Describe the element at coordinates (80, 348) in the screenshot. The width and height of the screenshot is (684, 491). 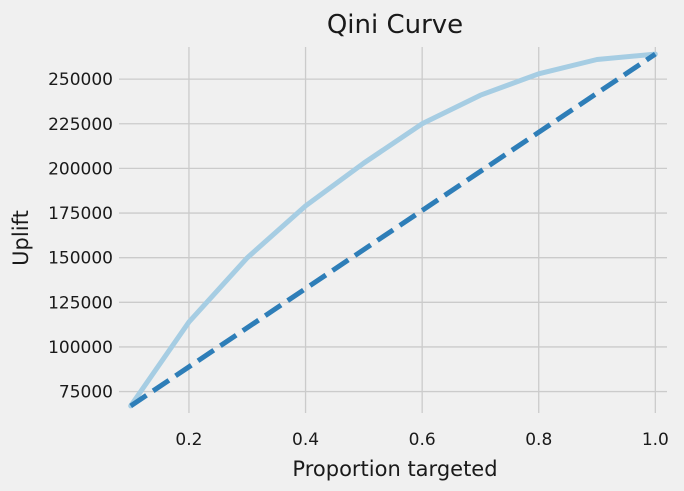
I see `y-tick-label: 100000` at that location.